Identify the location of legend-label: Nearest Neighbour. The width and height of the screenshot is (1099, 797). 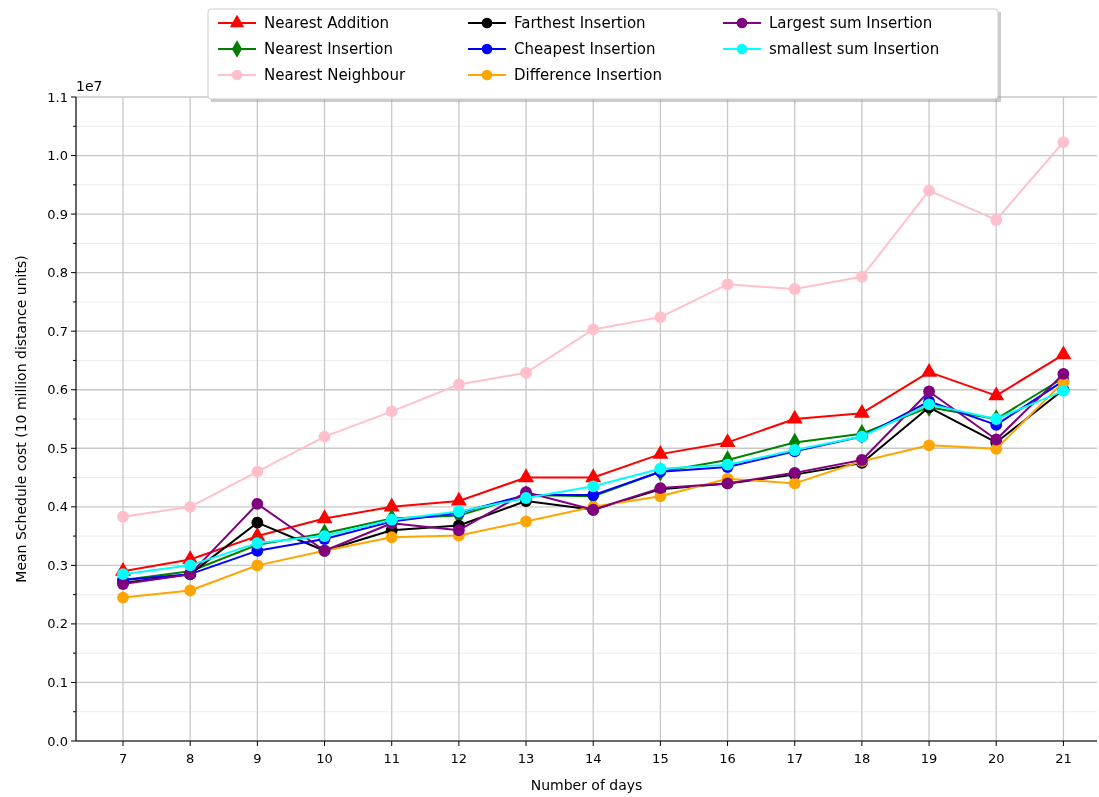
(335, 75).